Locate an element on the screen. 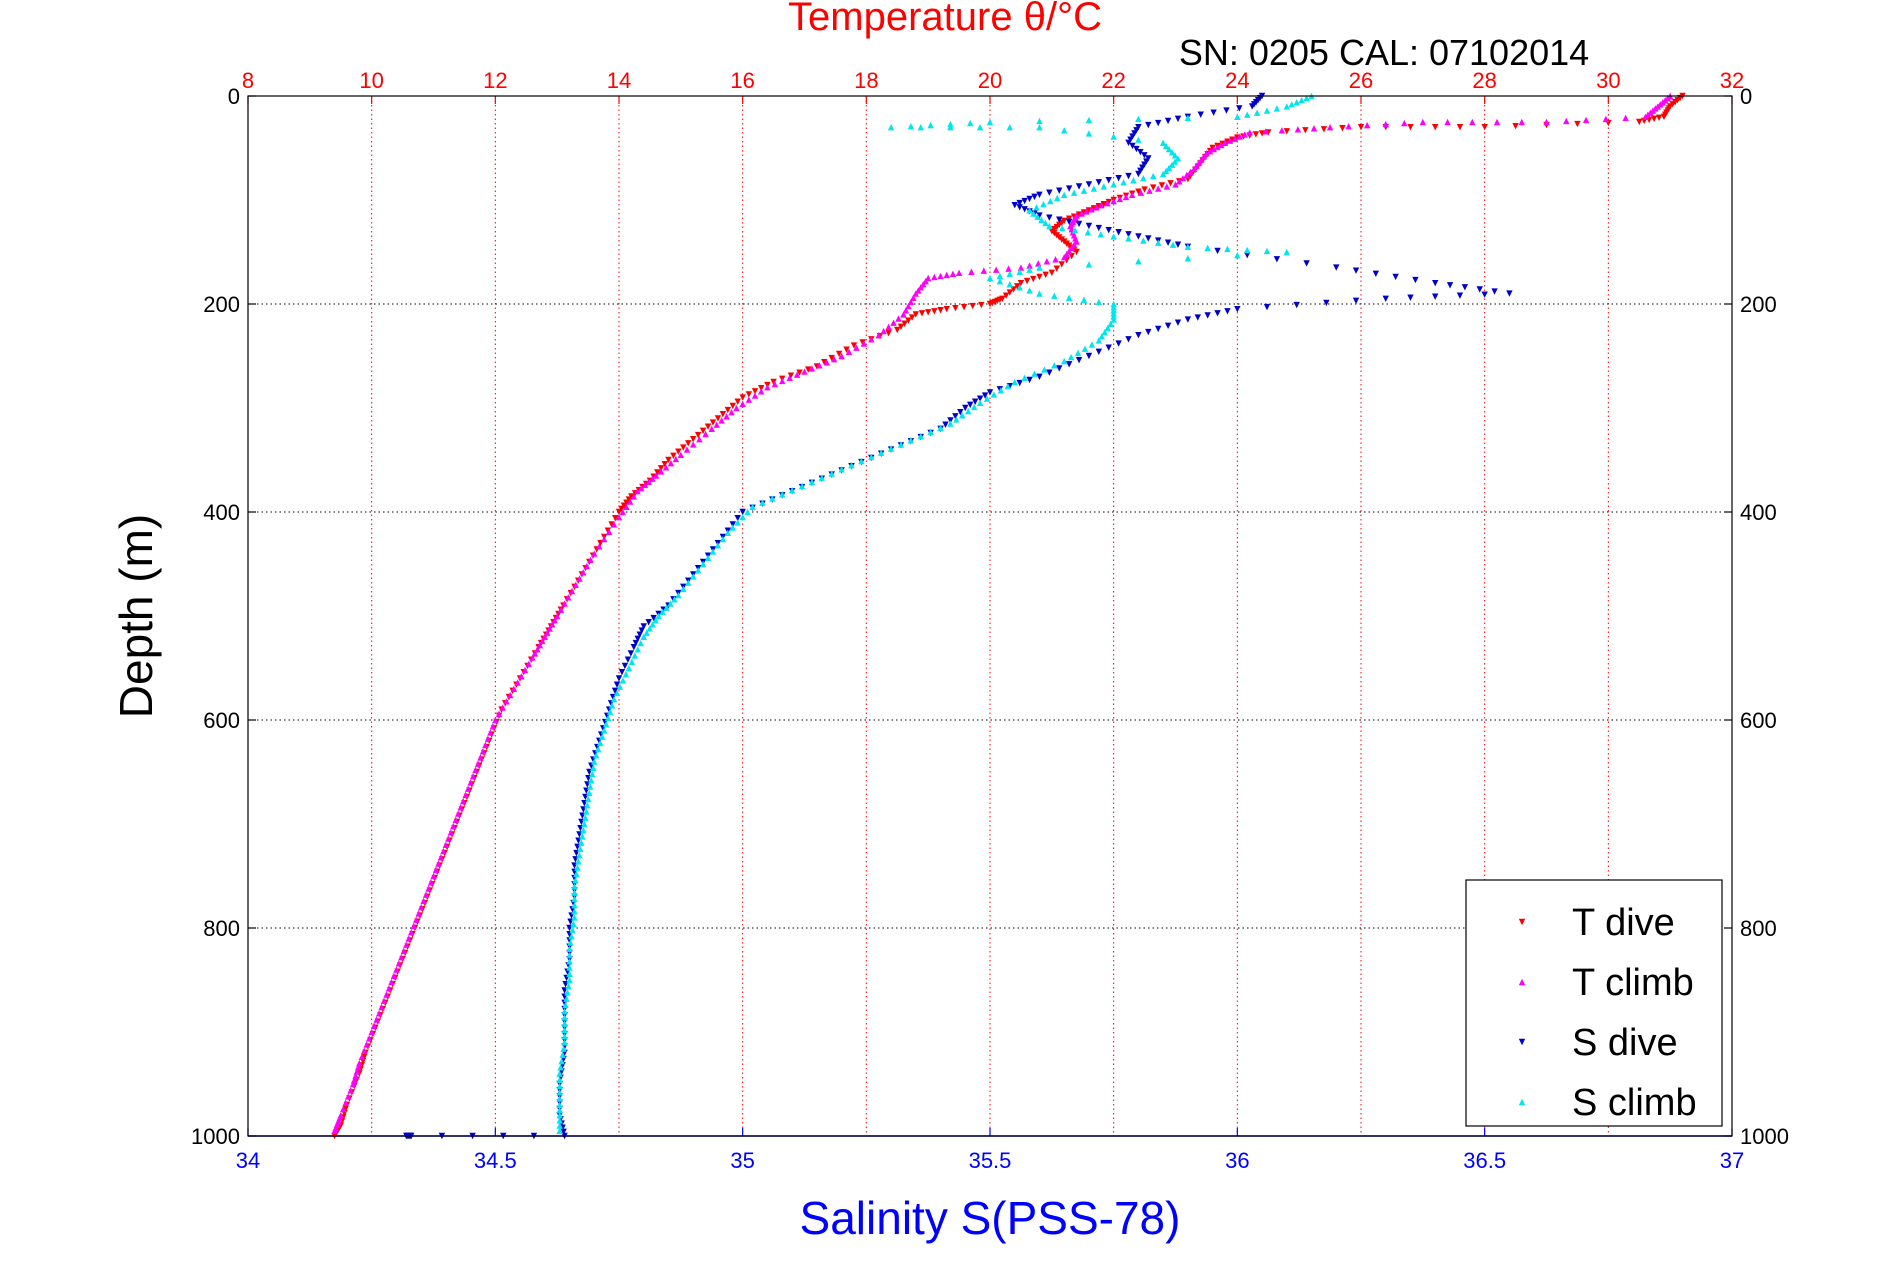  right-tick-label: 200 is located at coordinates (1758, 304).